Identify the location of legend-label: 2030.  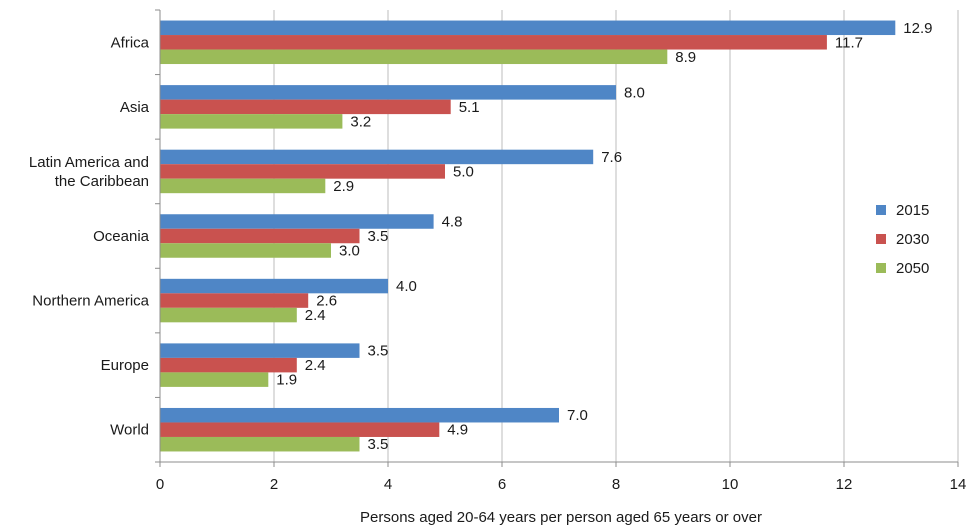
(912, 239).